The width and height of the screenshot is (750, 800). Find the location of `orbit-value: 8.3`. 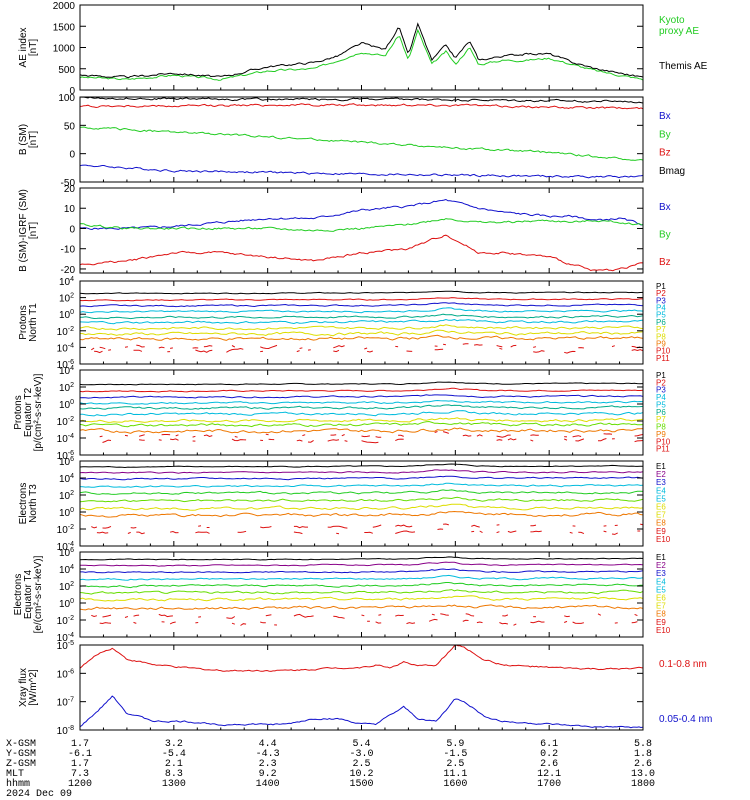

orbit-value: 8.3 is located at coordinates (174, 774).